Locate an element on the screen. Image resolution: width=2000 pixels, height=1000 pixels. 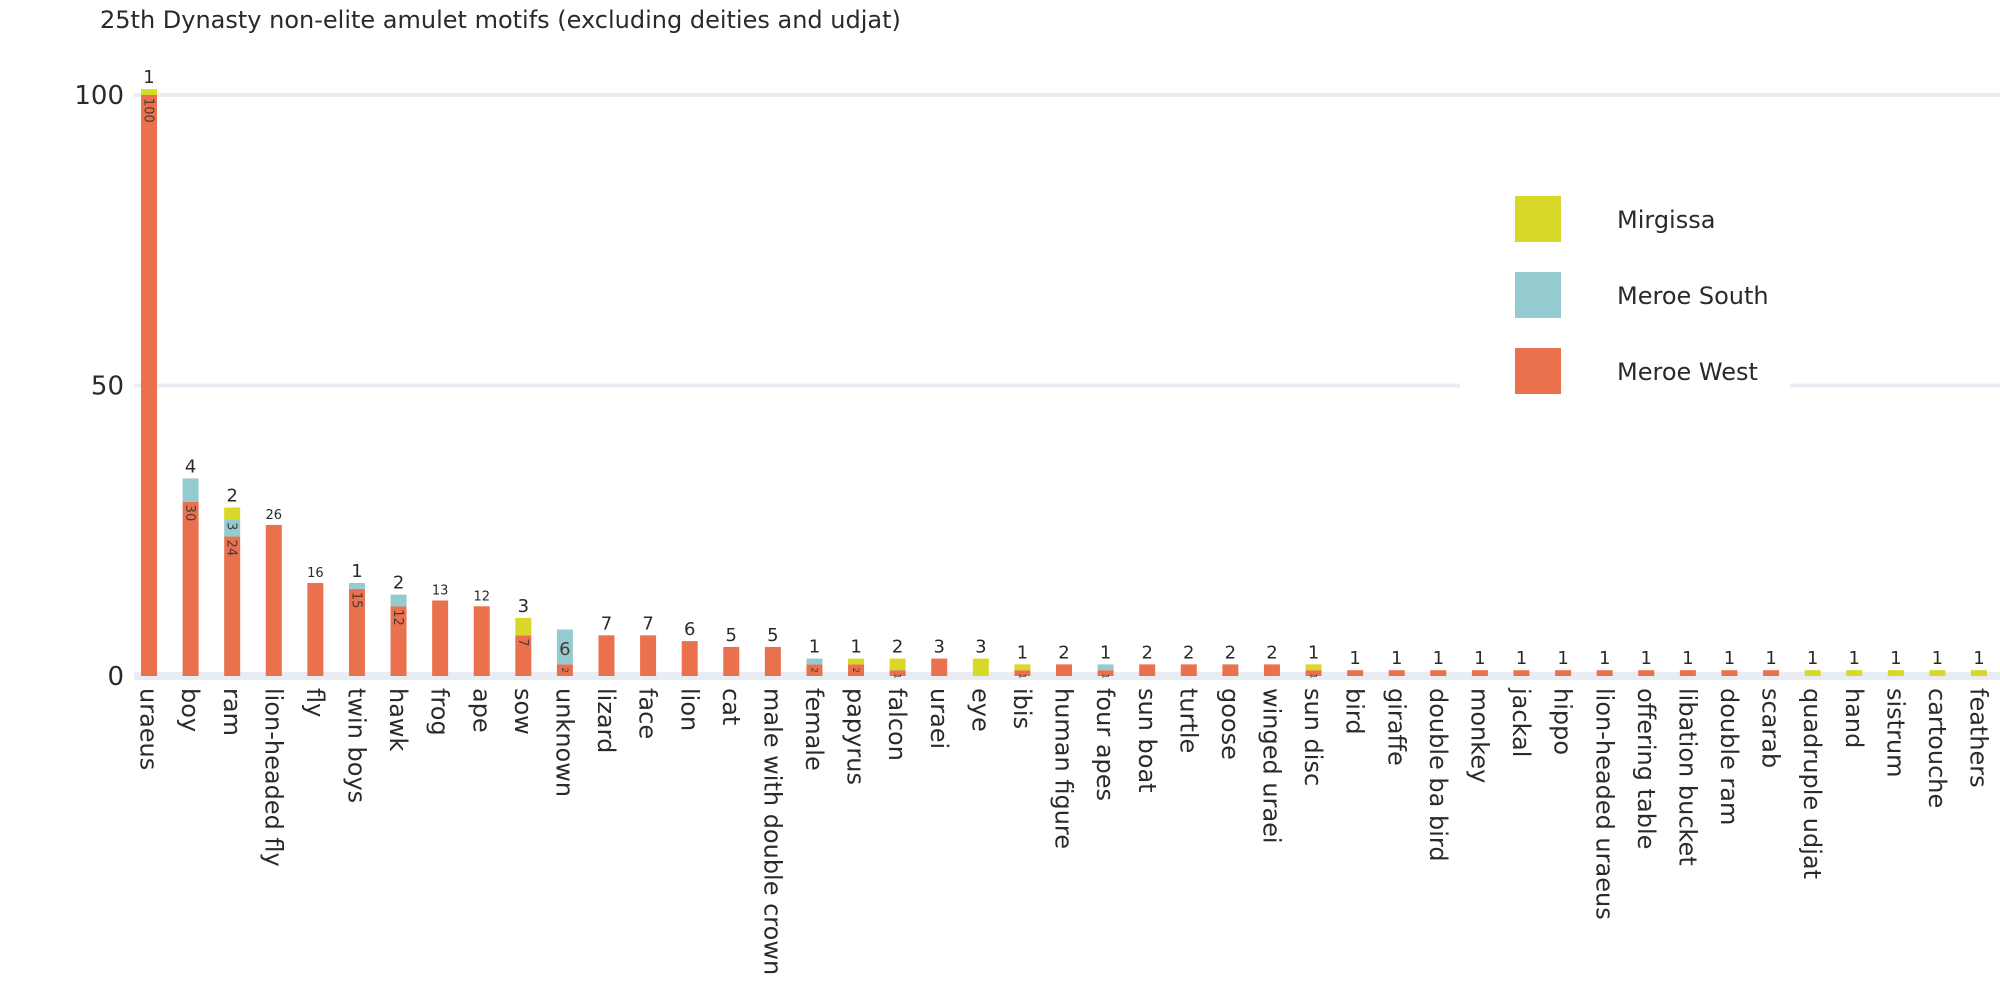
x-tick-label-libation-bucket: libation bucket is located at coordinates (1687, 777).